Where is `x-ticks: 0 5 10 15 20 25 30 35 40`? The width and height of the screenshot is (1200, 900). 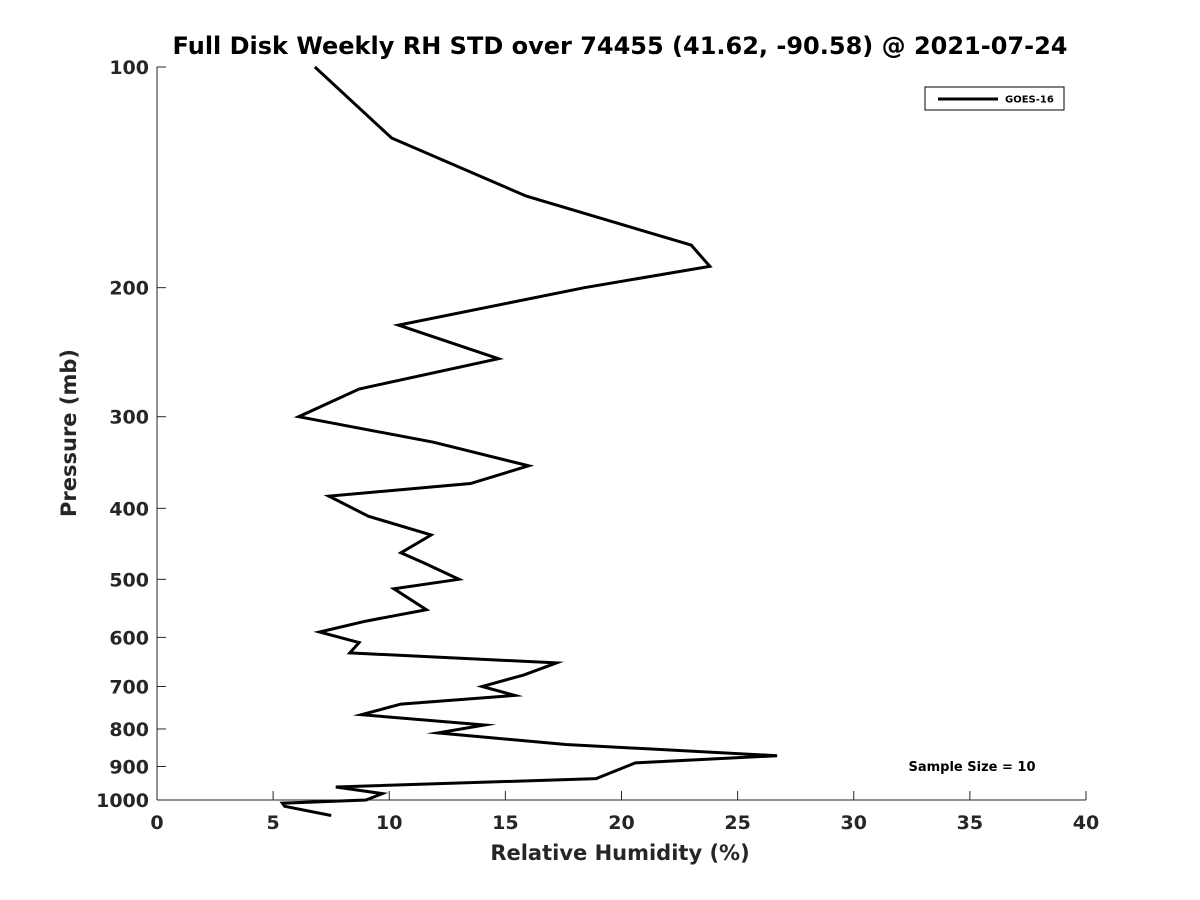
x-ticks: 0 5 10 15 20 25 30 35 40 is located at coordinates (624, 812).